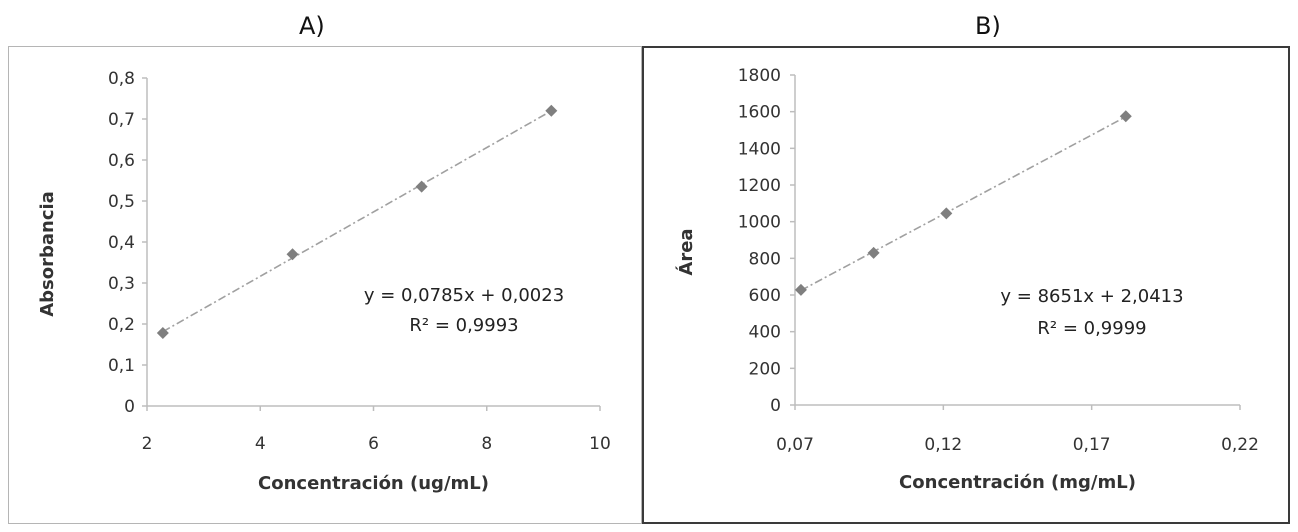  I want to click on y-tick-label: 0,3, so click(121, 284).